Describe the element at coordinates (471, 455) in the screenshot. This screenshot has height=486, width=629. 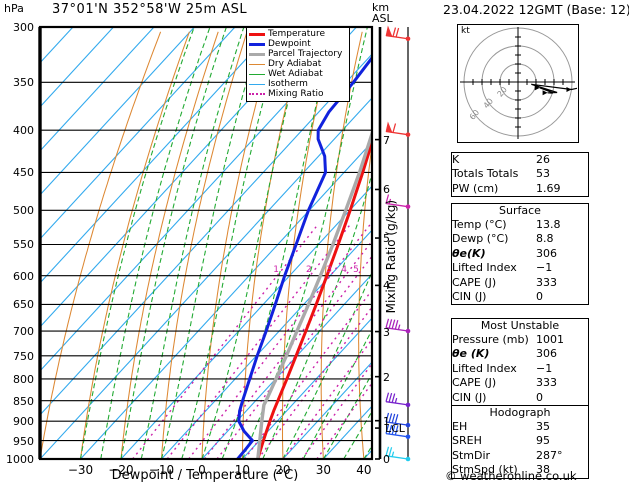
I see `hodograph-key: StmDir` at that location.